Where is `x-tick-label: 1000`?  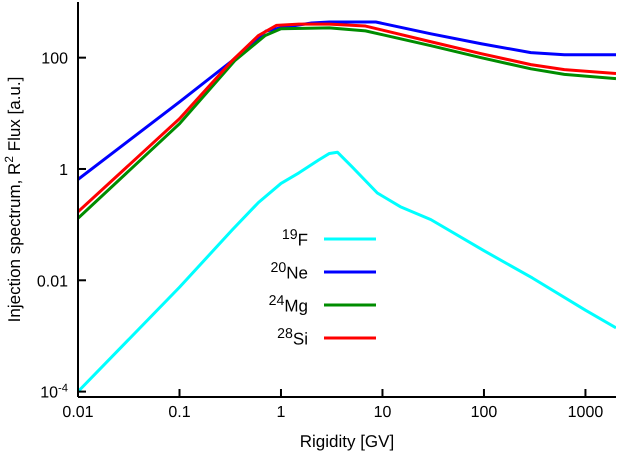
x-tick-label: 1000 is located at coordinates (586, 412).